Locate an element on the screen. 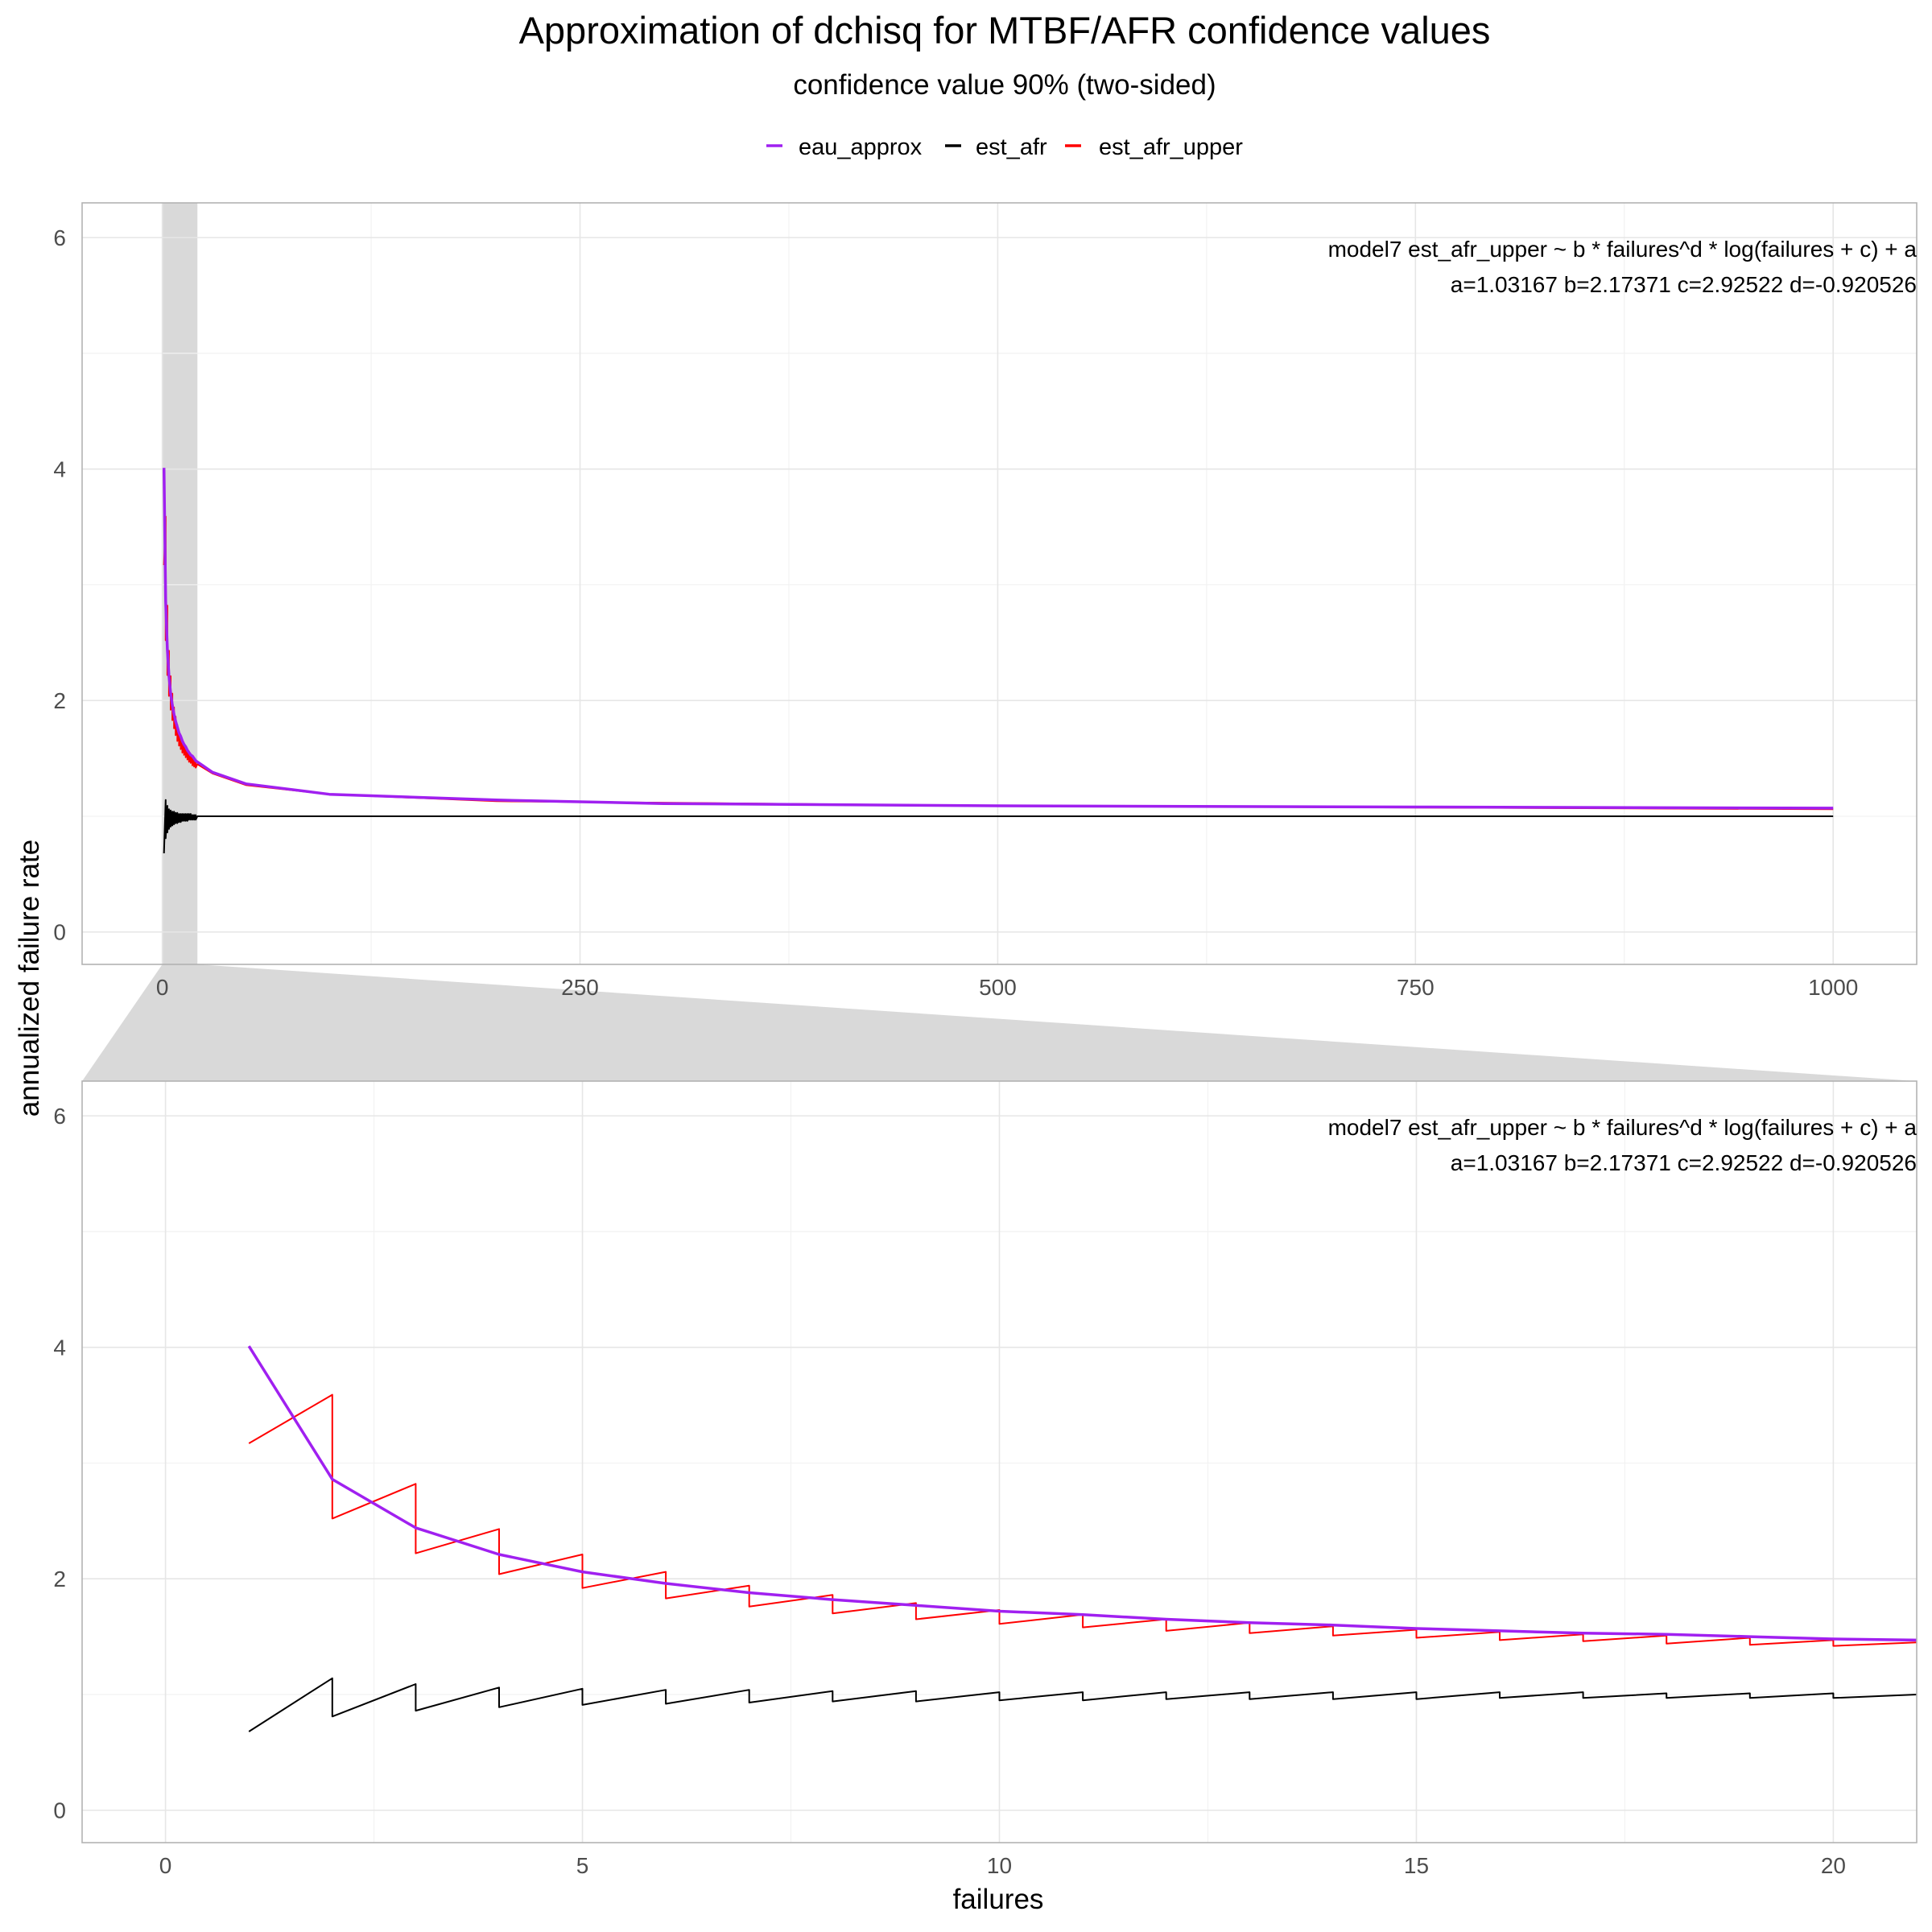 The image size is (1932, 1932). legend-item-est-afr-upper: est_afr_upper is located at coordinates (1154, 147).